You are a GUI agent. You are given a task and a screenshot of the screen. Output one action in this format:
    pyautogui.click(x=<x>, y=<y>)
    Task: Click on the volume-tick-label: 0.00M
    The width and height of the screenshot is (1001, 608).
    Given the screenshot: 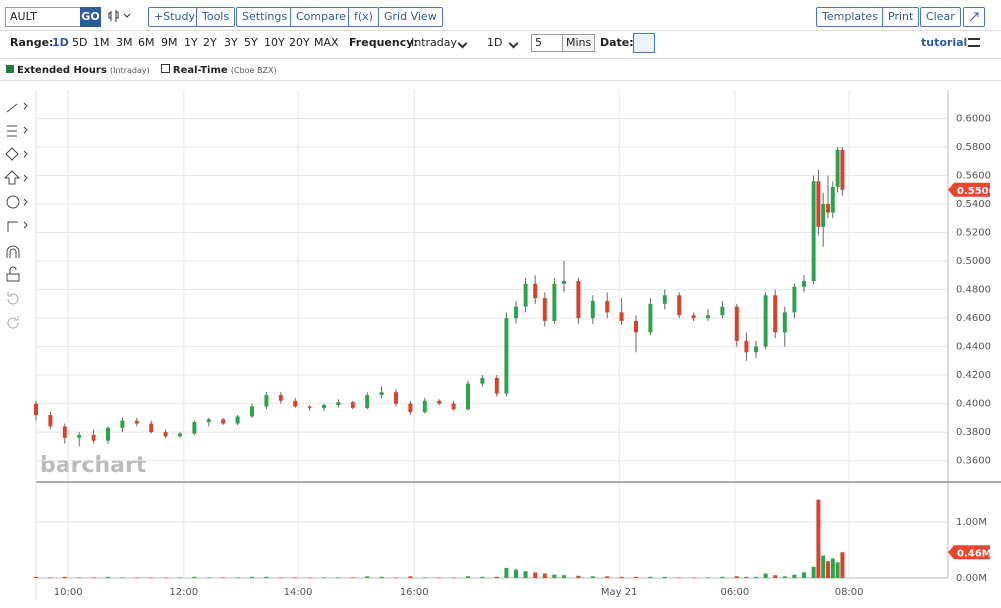 What is the action you would take?
    pyautogui.click(x=971, y=578)
    